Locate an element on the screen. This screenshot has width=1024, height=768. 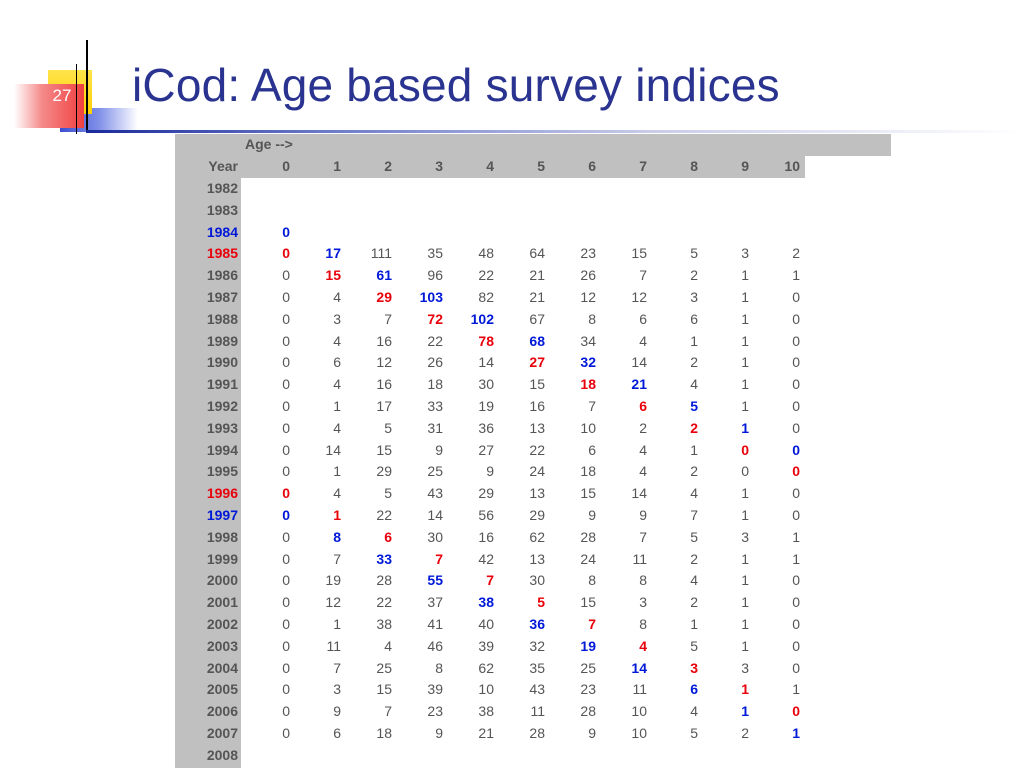
year-column-header: Year is located at coordinates (223, 166).